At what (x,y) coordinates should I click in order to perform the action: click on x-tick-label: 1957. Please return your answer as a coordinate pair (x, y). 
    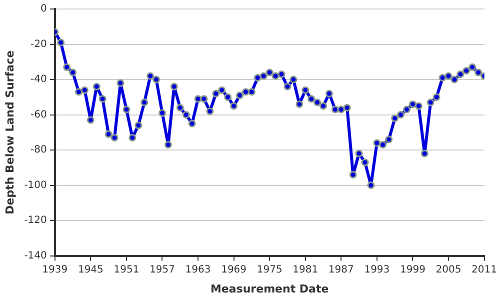
    Looking at the image, I should click on (162, 270).